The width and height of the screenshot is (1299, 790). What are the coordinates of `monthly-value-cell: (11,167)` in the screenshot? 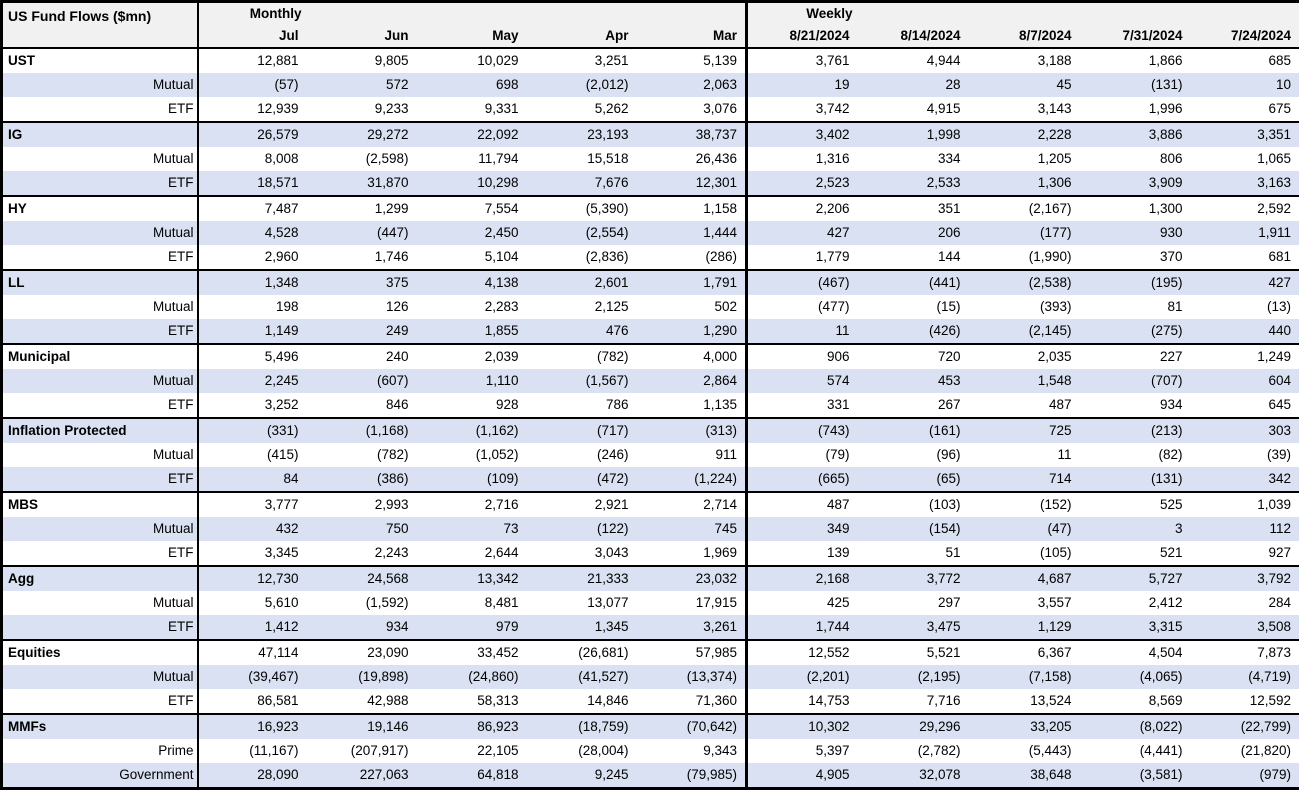 It's located at (252, 751).